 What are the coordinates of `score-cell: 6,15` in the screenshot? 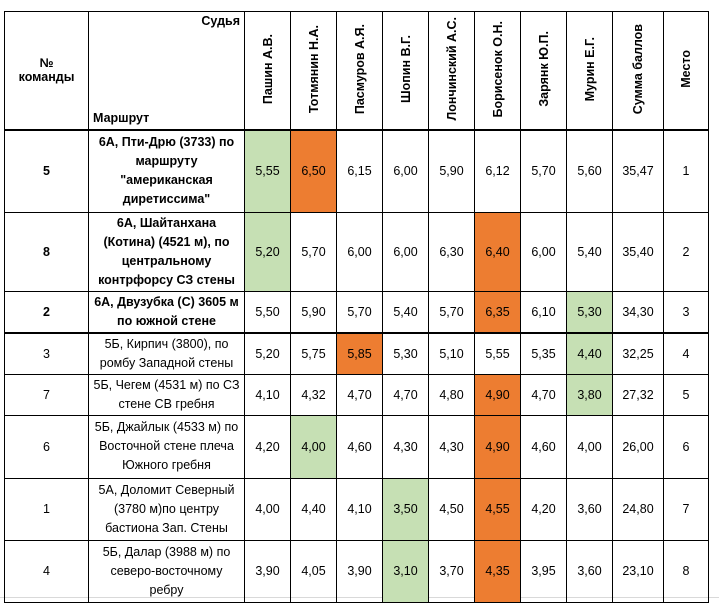 It's located at (359, 171).